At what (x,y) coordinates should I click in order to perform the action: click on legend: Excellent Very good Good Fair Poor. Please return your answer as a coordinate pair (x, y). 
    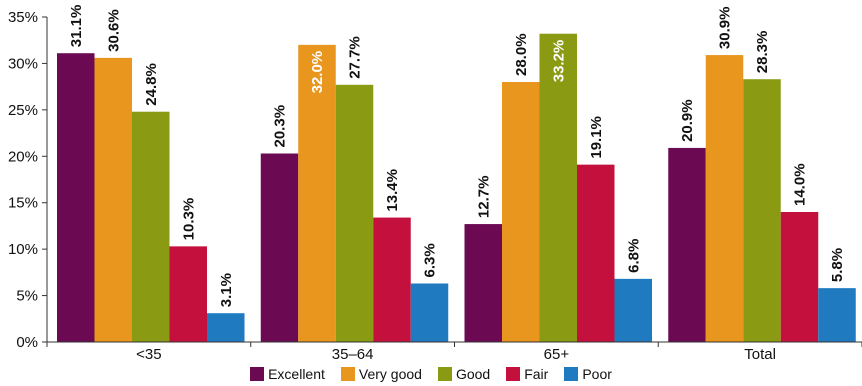
    Looking at the image, I should click on (431, 374).